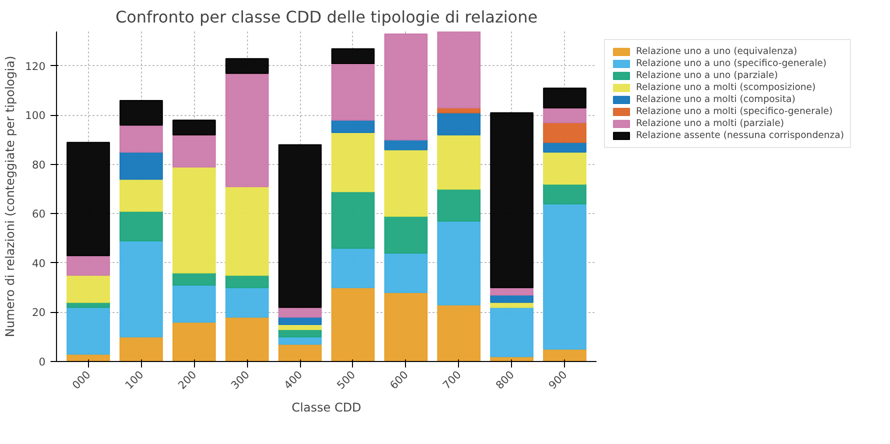 This screenshot has height=444, width=890. Describe the element at coordinates (740, 135) in the screenshot. I see `legend-label: Relazione assente (nessuna corrispondenza)` at that location.